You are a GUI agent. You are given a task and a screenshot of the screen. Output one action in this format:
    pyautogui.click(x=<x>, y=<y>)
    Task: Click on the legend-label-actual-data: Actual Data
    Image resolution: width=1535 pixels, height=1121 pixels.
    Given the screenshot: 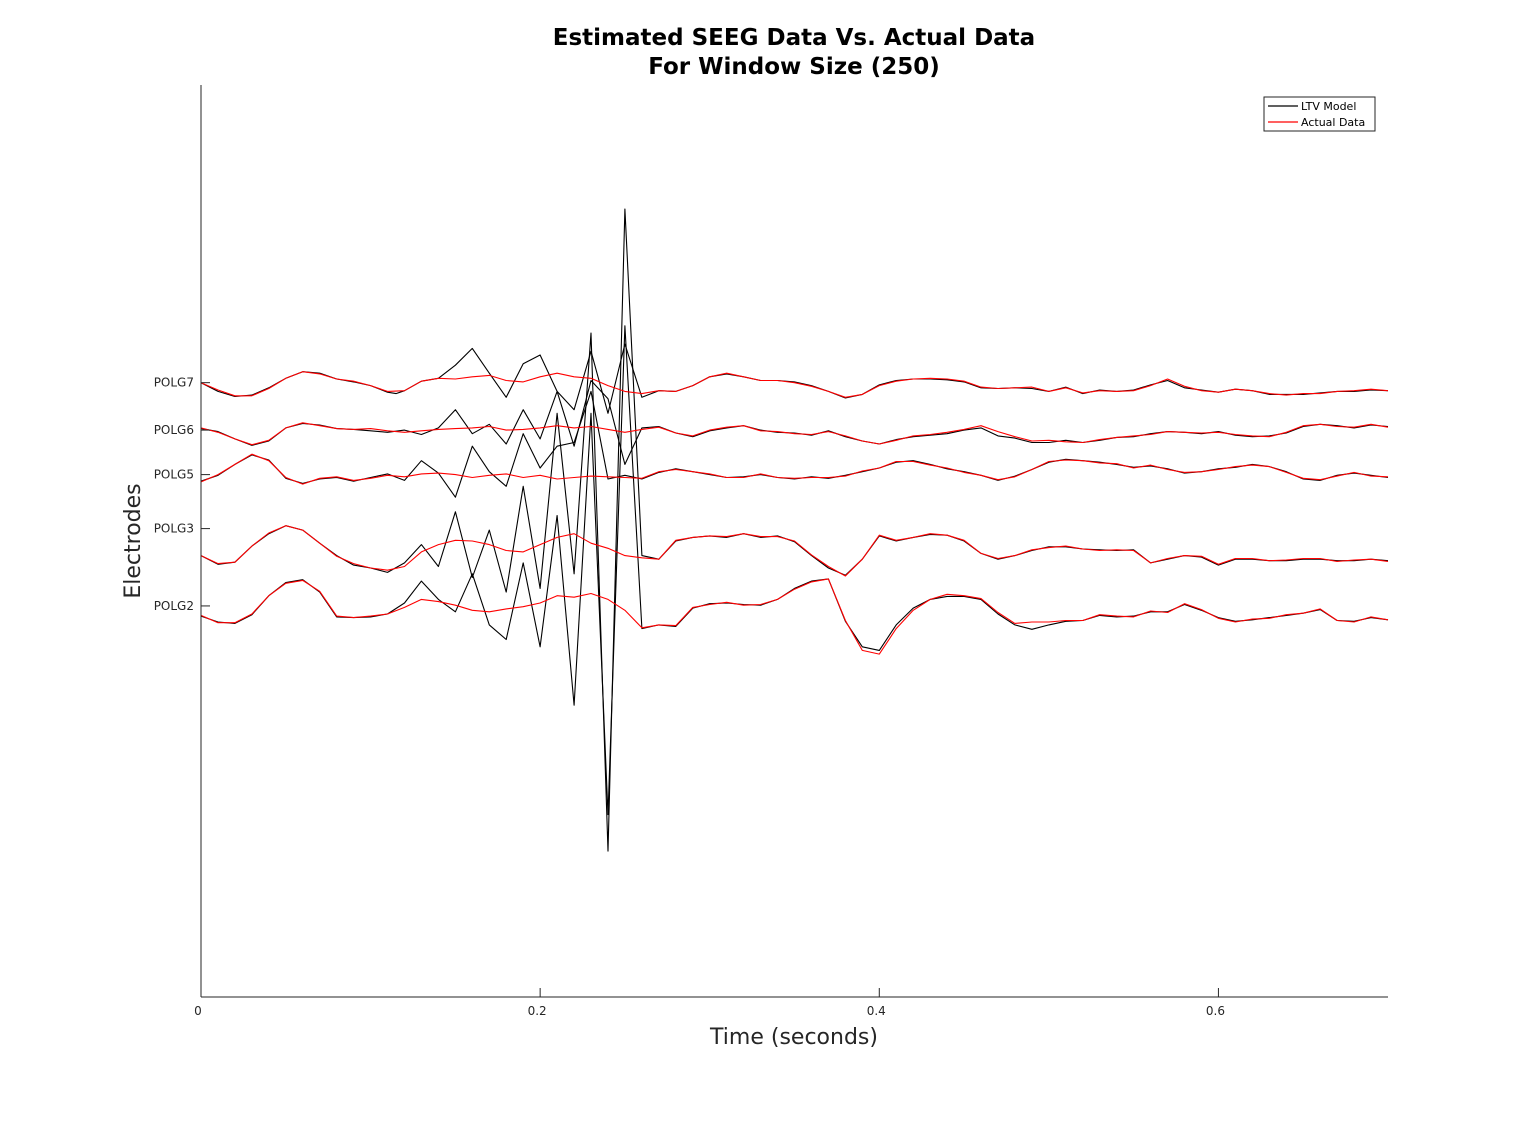 What is the action you would take?
    pyautogui.click(x=1333, y=122)
    